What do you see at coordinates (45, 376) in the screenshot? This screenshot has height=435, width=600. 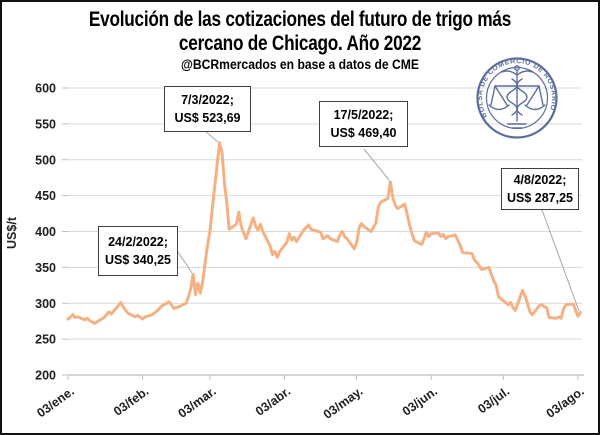 I see `y-axis-tick-label: 200` at bounding box center [45, 376].